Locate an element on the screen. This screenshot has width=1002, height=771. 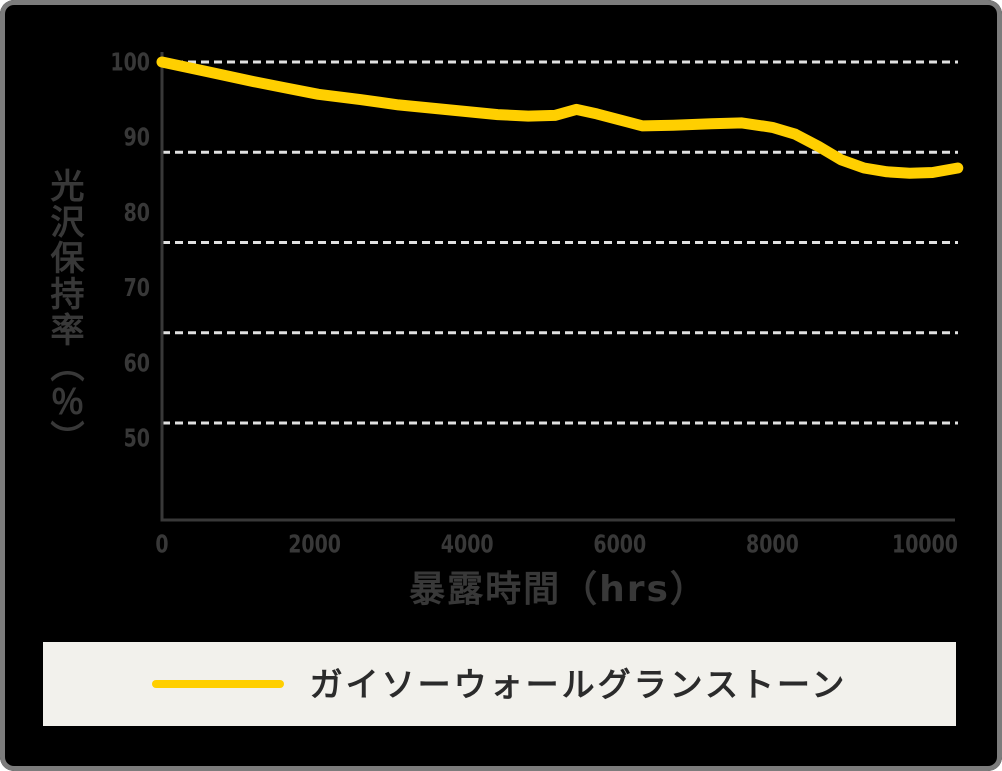
y-axis-title: 光沢保持率（％） is located at coordinates (64, 312).